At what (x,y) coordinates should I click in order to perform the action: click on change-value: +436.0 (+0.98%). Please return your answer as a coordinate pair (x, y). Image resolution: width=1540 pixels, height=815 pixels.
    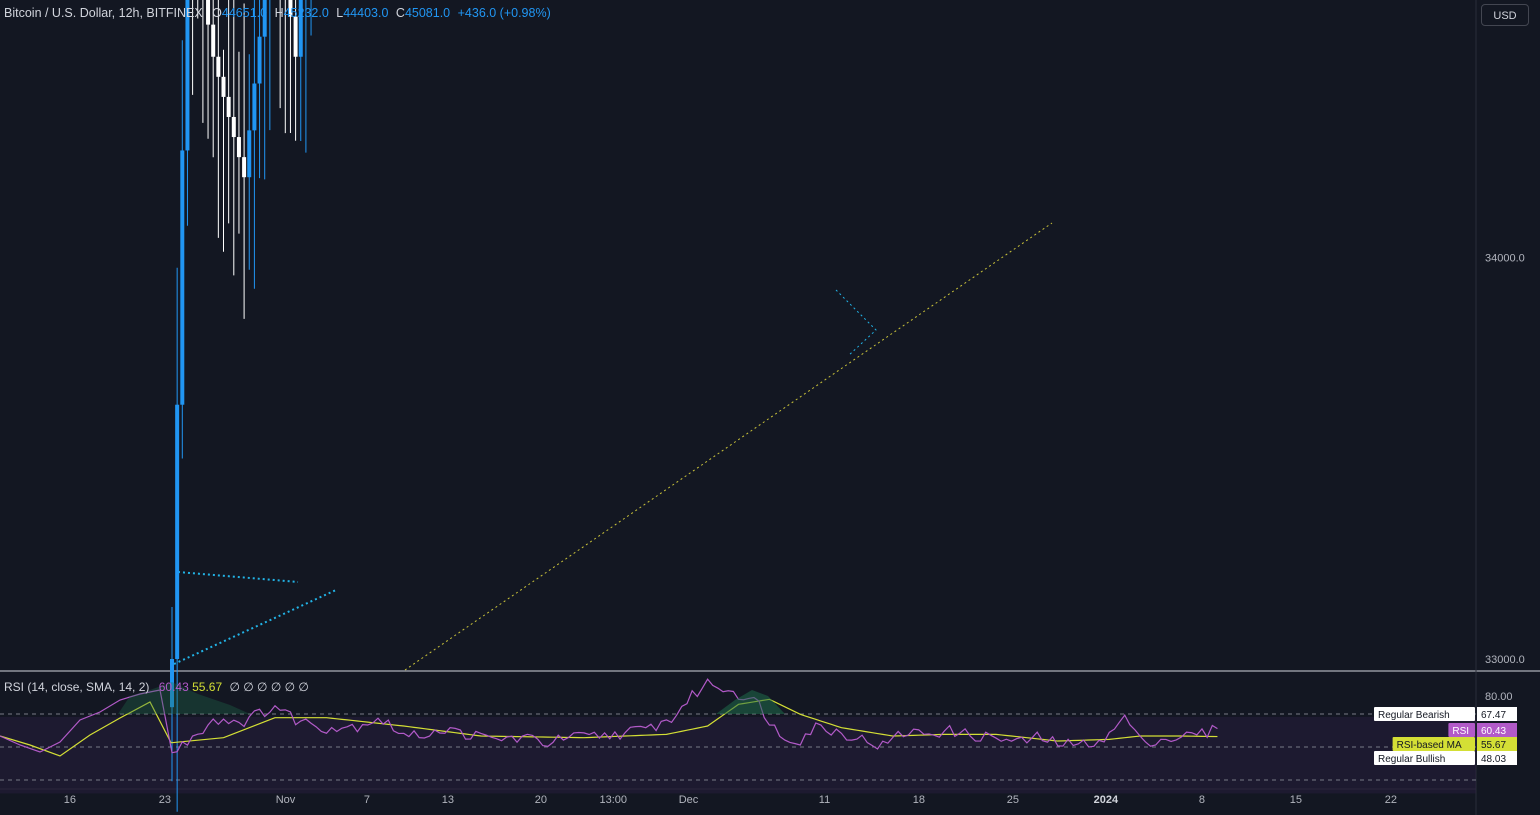
    Looking at the image, I should click on (504, 13).